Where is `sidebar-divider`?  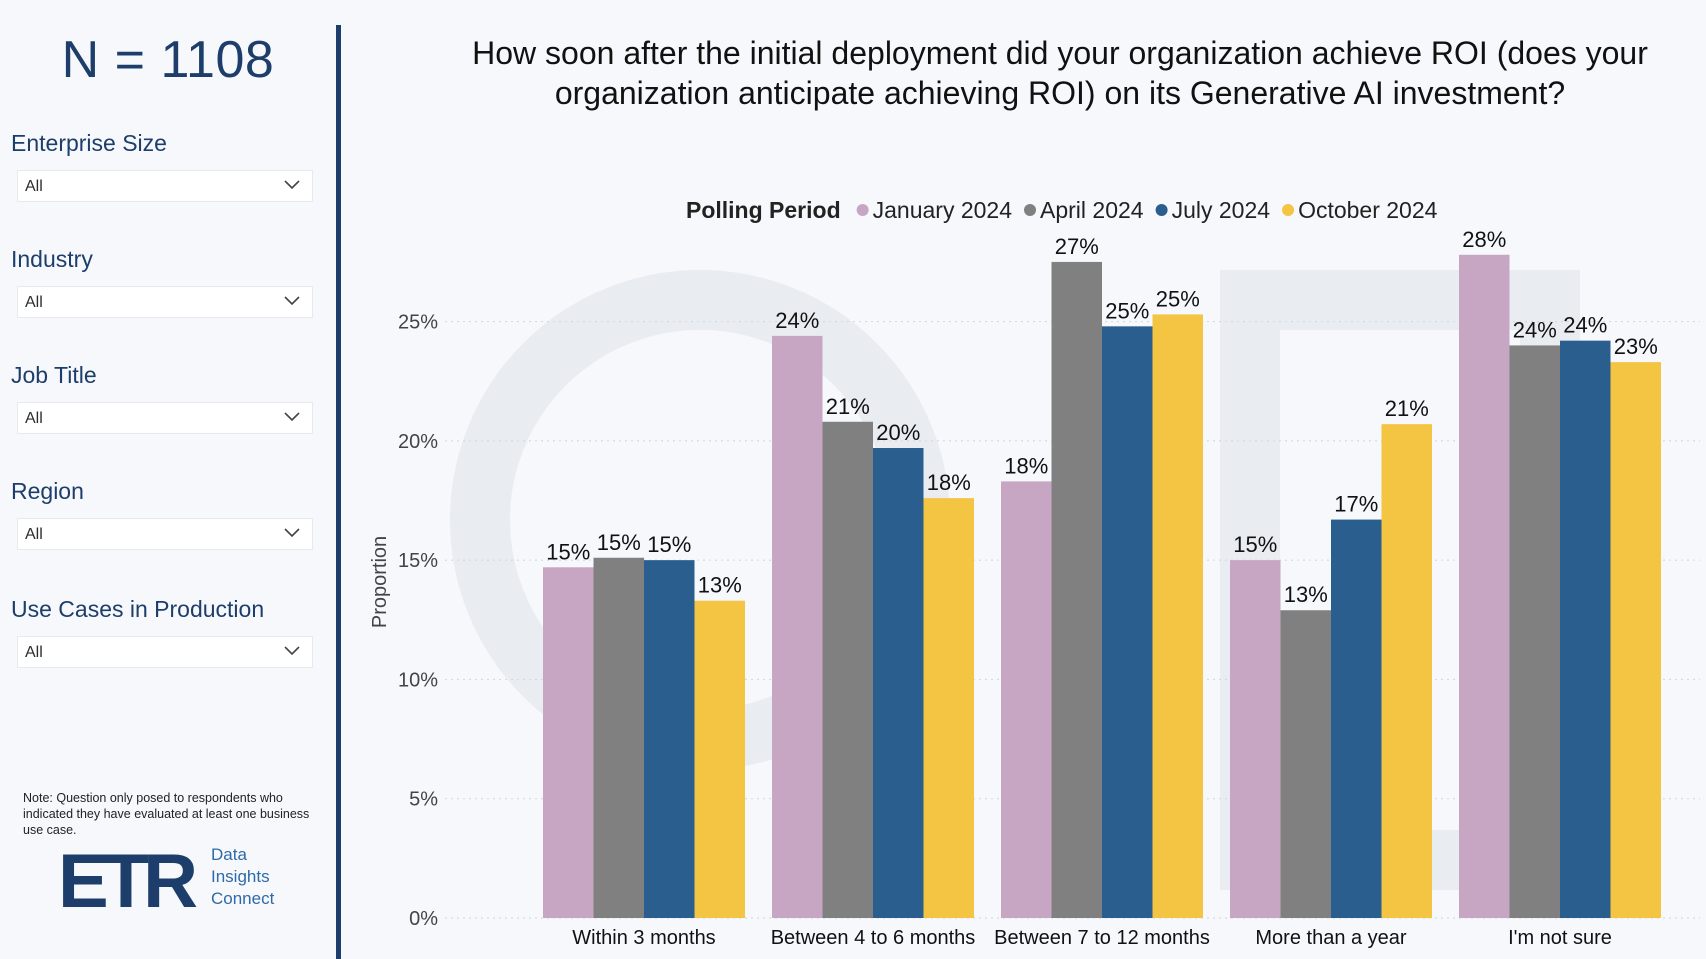 sidebar-divider is located at coordinates (338, 492).